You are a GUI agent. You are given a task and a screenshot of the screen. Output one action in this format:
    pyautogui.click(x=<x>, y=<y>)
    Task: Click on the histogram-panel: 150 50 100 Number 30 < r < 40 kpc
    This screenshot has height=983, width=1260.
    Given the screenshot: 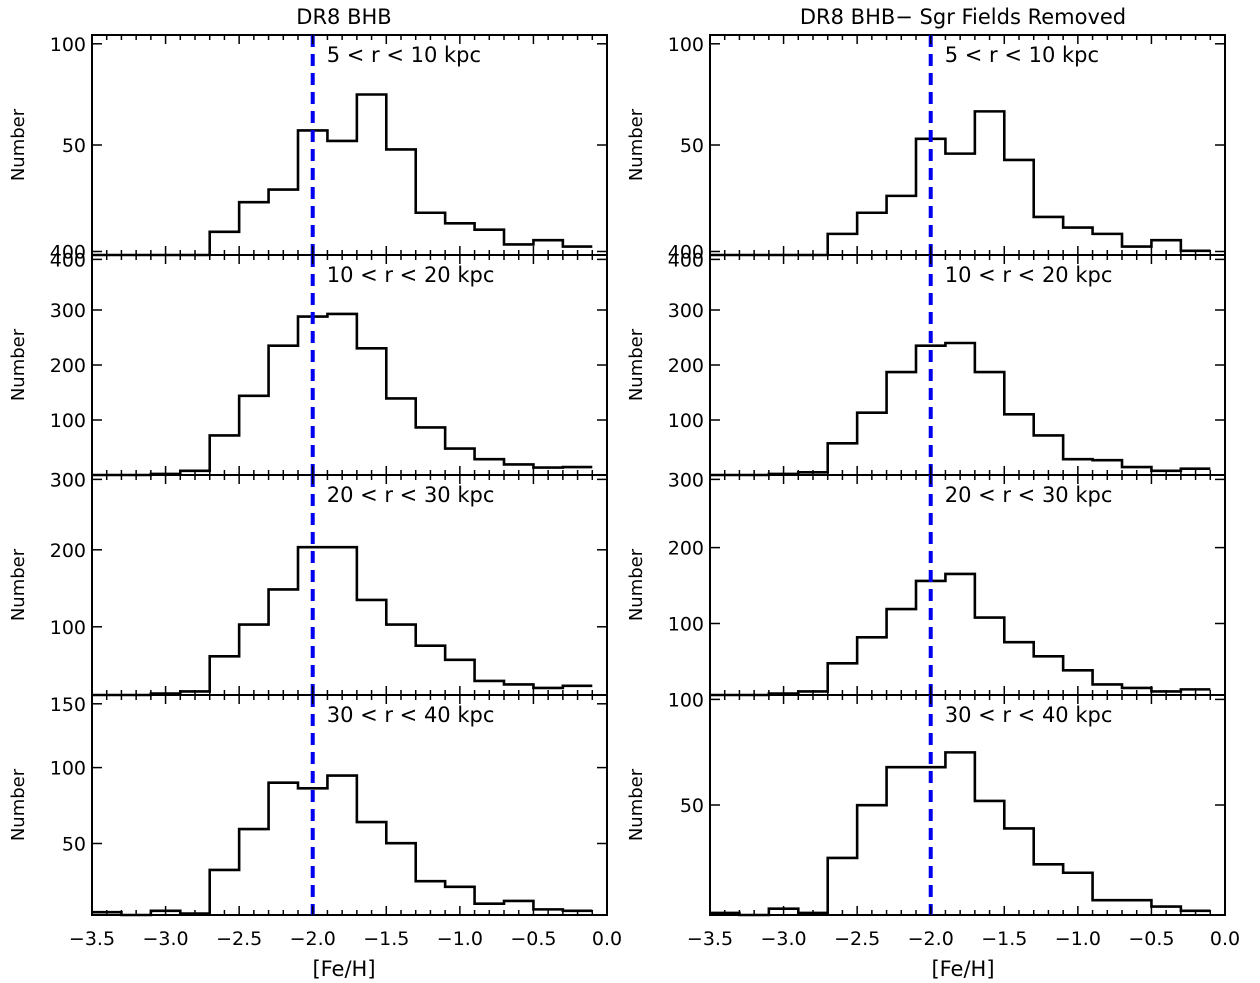 What is the action you would take?
    pyautogui.click(x=308, y=805)
    